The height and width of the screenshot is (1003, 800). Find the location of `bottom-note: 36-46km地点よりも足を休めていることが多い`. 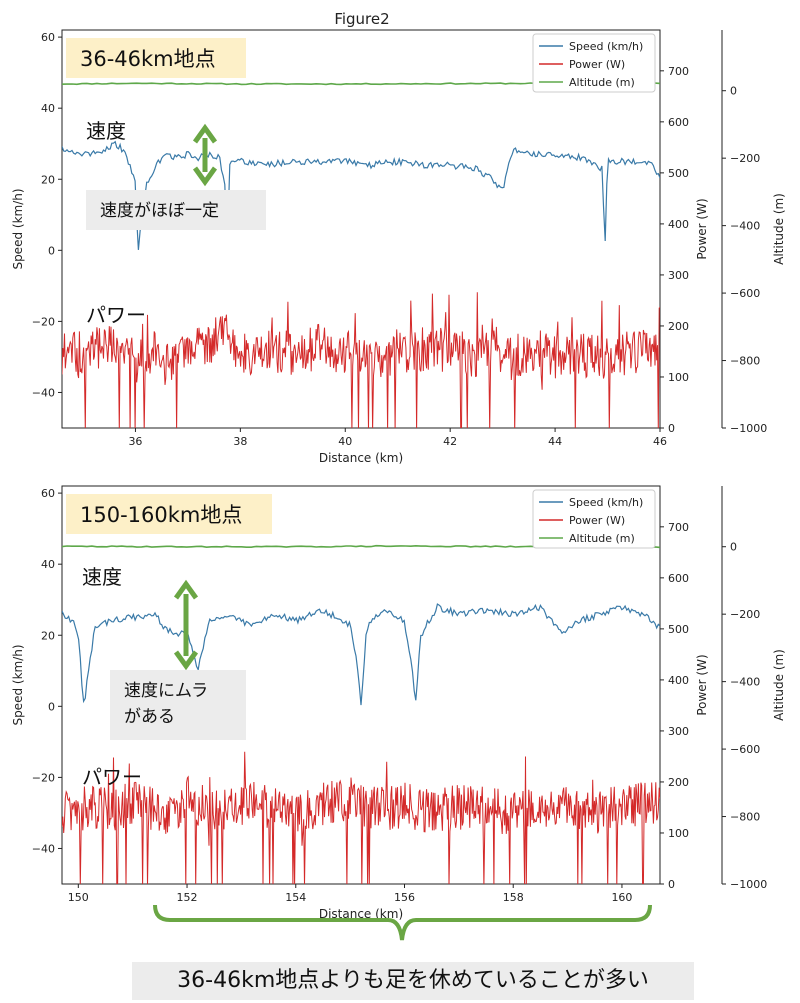

bottom-note: 36-46km地点よりも足を休めていることが多い is located at coordinates (413, 981).